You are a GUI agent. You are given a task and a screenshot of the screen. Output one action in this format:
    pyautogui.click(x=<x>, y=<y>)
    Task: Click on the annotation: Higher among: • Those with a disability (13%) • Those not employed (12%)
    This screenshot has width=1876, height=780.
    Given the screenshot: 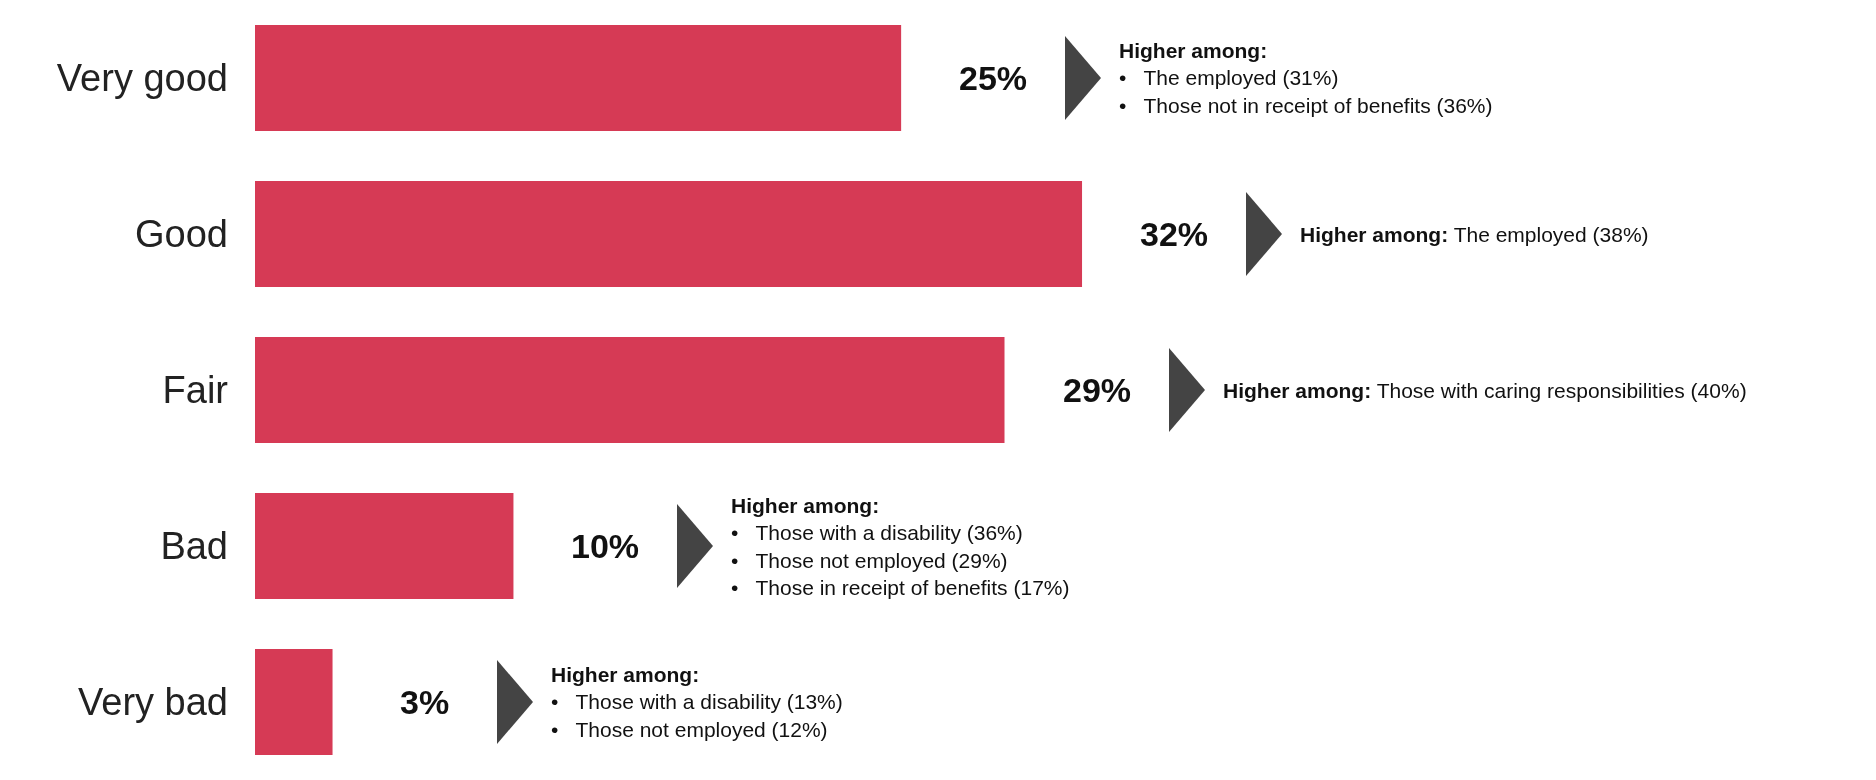 What is the action you would take?
    pyautogui.click(x=697, y=702)
    